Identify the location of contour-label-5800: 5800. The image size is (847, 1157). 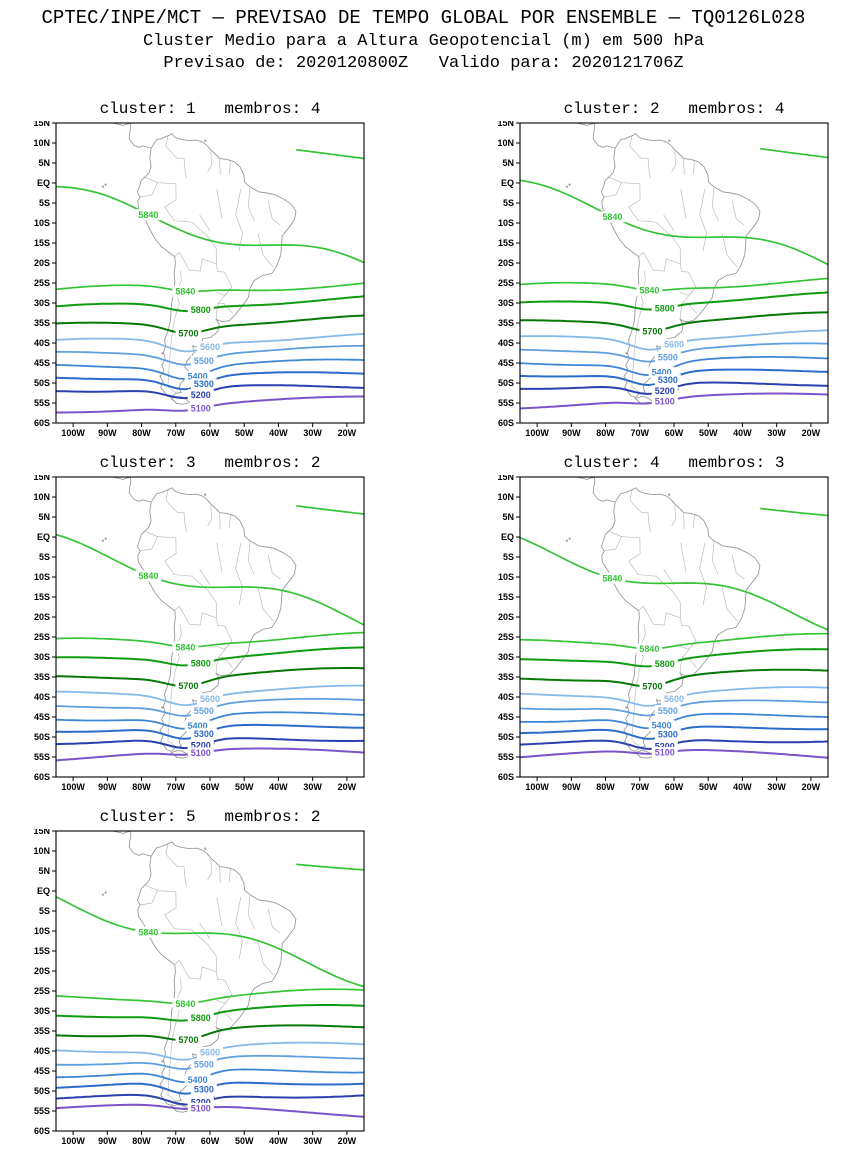
(201, 664).